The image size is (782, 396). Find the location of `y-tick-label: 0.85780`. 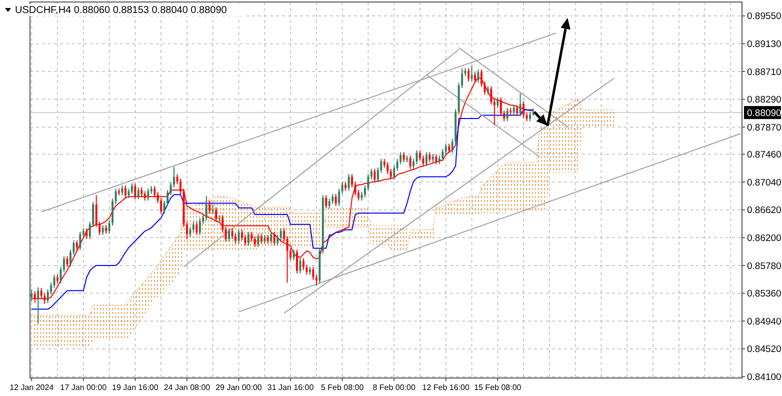

y-tick-label: 0.85780 is located at coordinates (764, 266).